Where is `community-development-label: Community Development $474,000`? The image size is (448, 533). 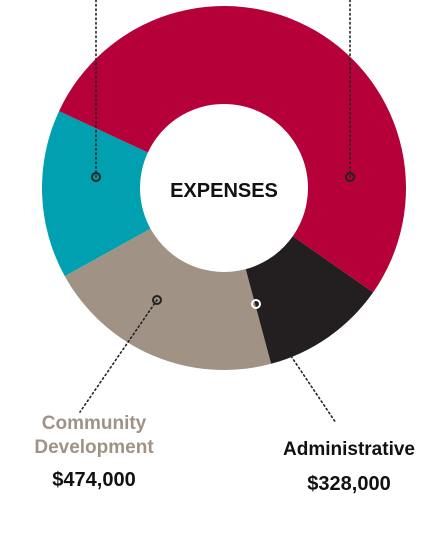
community-development-label: Community Development $474,000 is located at coordinates (94, 452).